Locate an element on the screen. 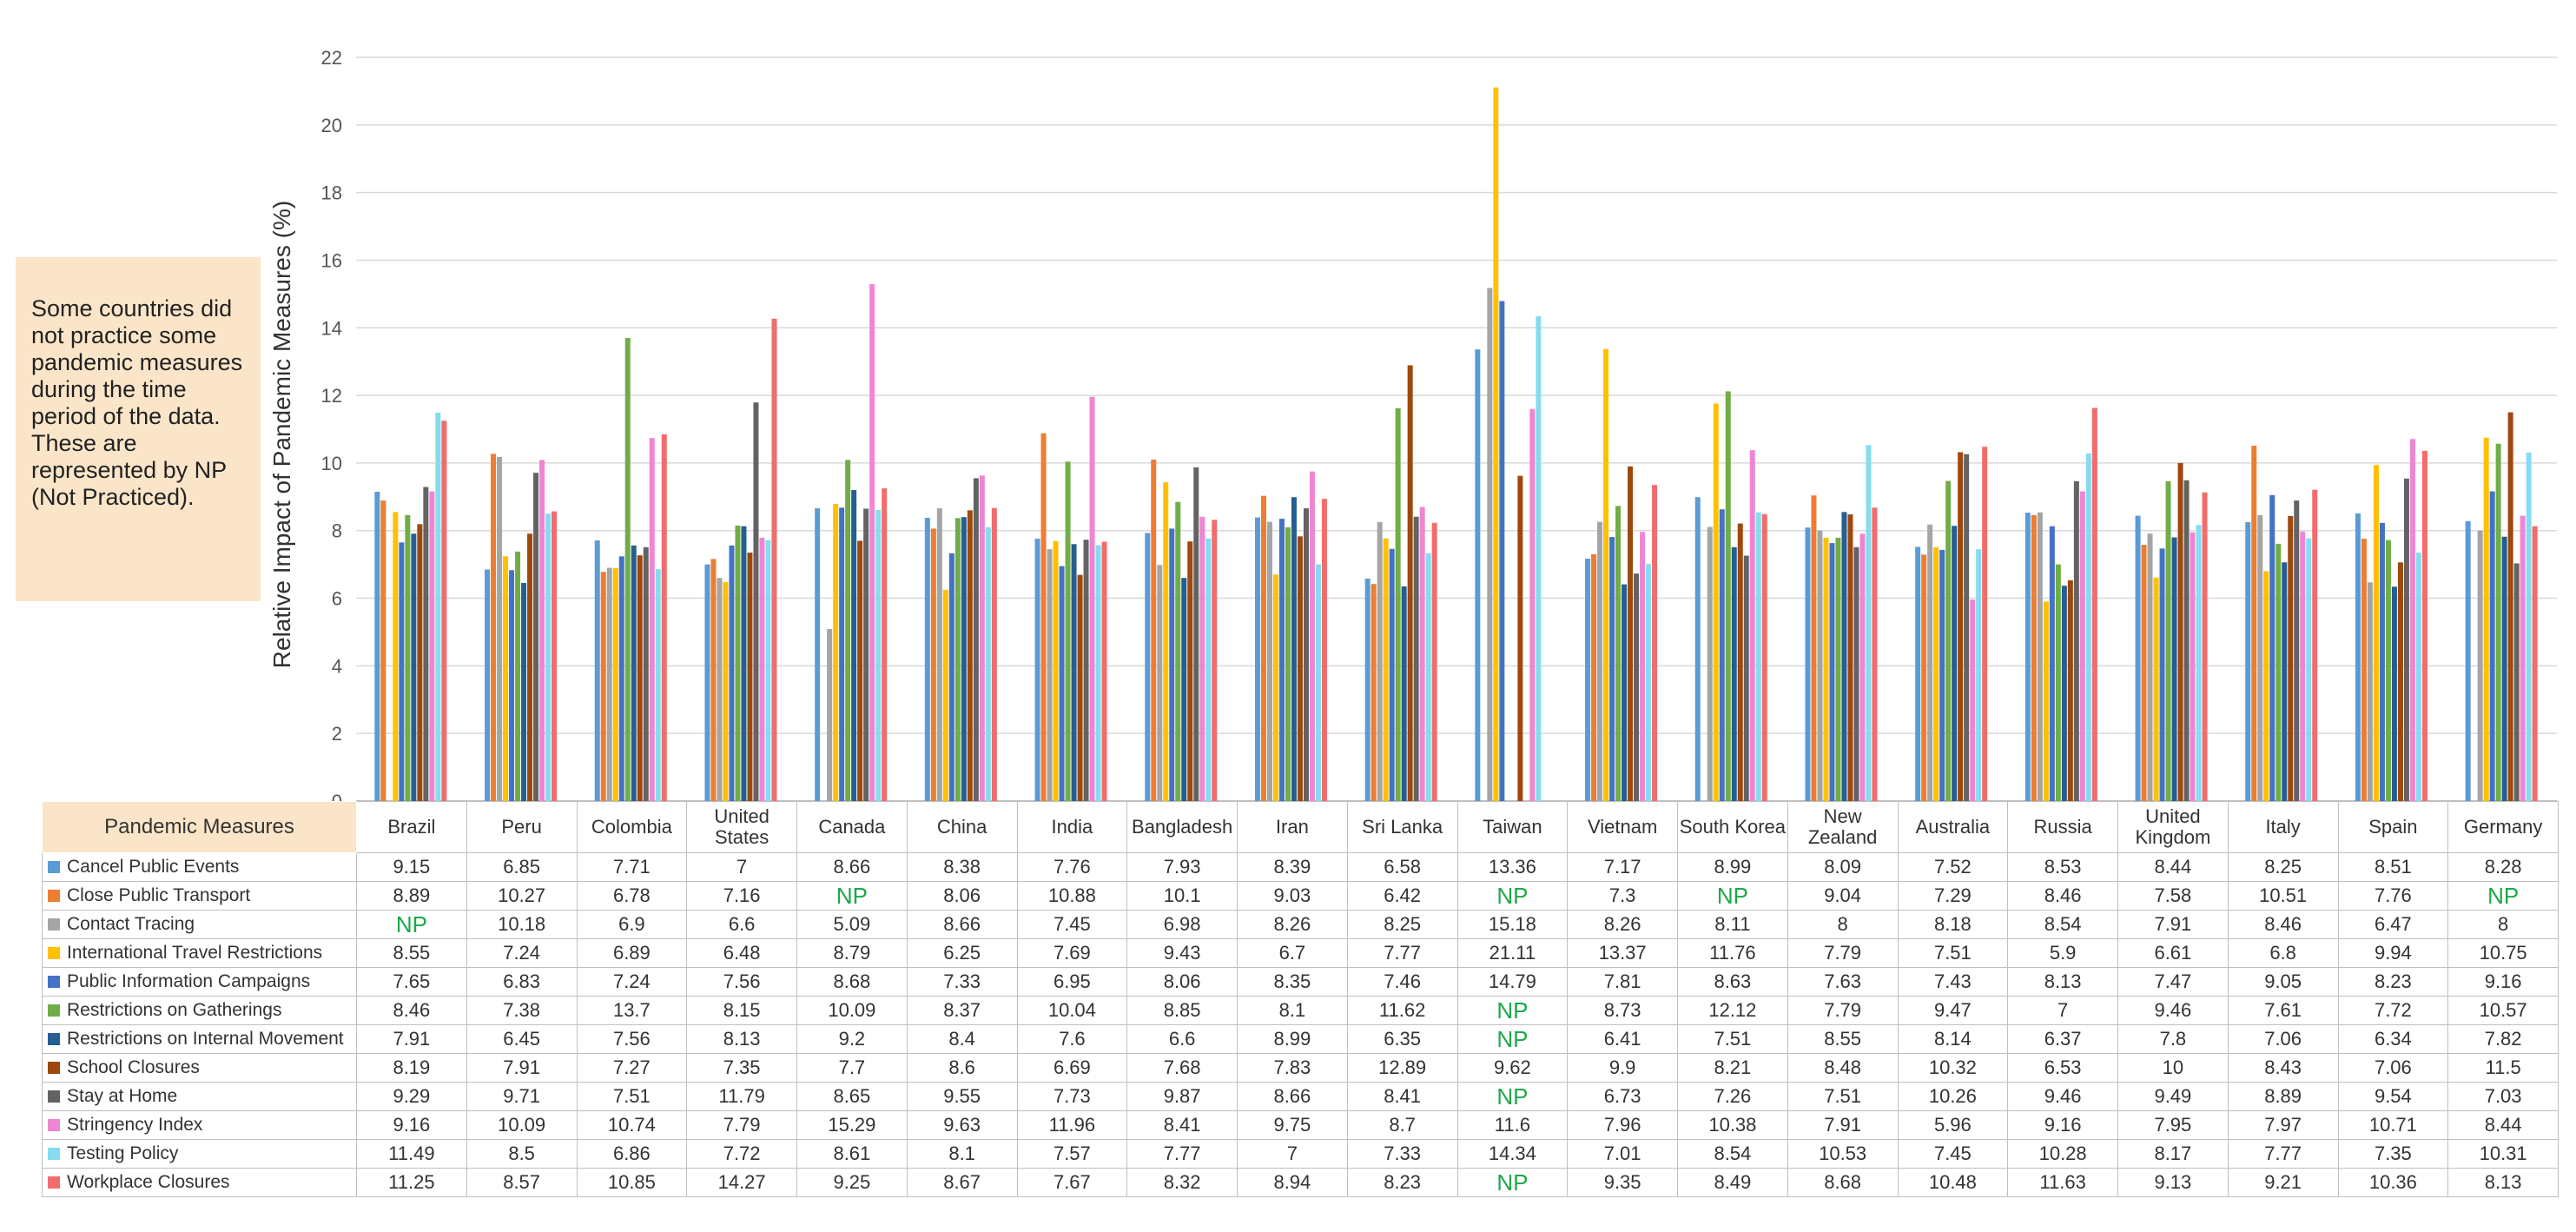  value-cell: 10.57 is located at coordinates (2503, 1010).